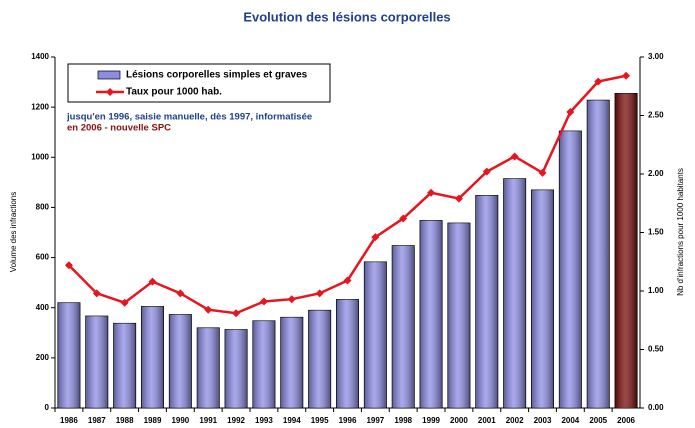 This screenshot has width=695, height=428. I want to click on y-tick-label: 1200, so click(40, 106).